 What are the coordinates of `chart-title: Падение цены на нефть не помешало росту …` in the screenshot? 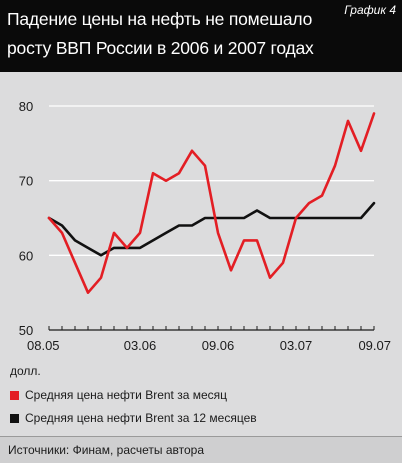 It's located at (160, 33).